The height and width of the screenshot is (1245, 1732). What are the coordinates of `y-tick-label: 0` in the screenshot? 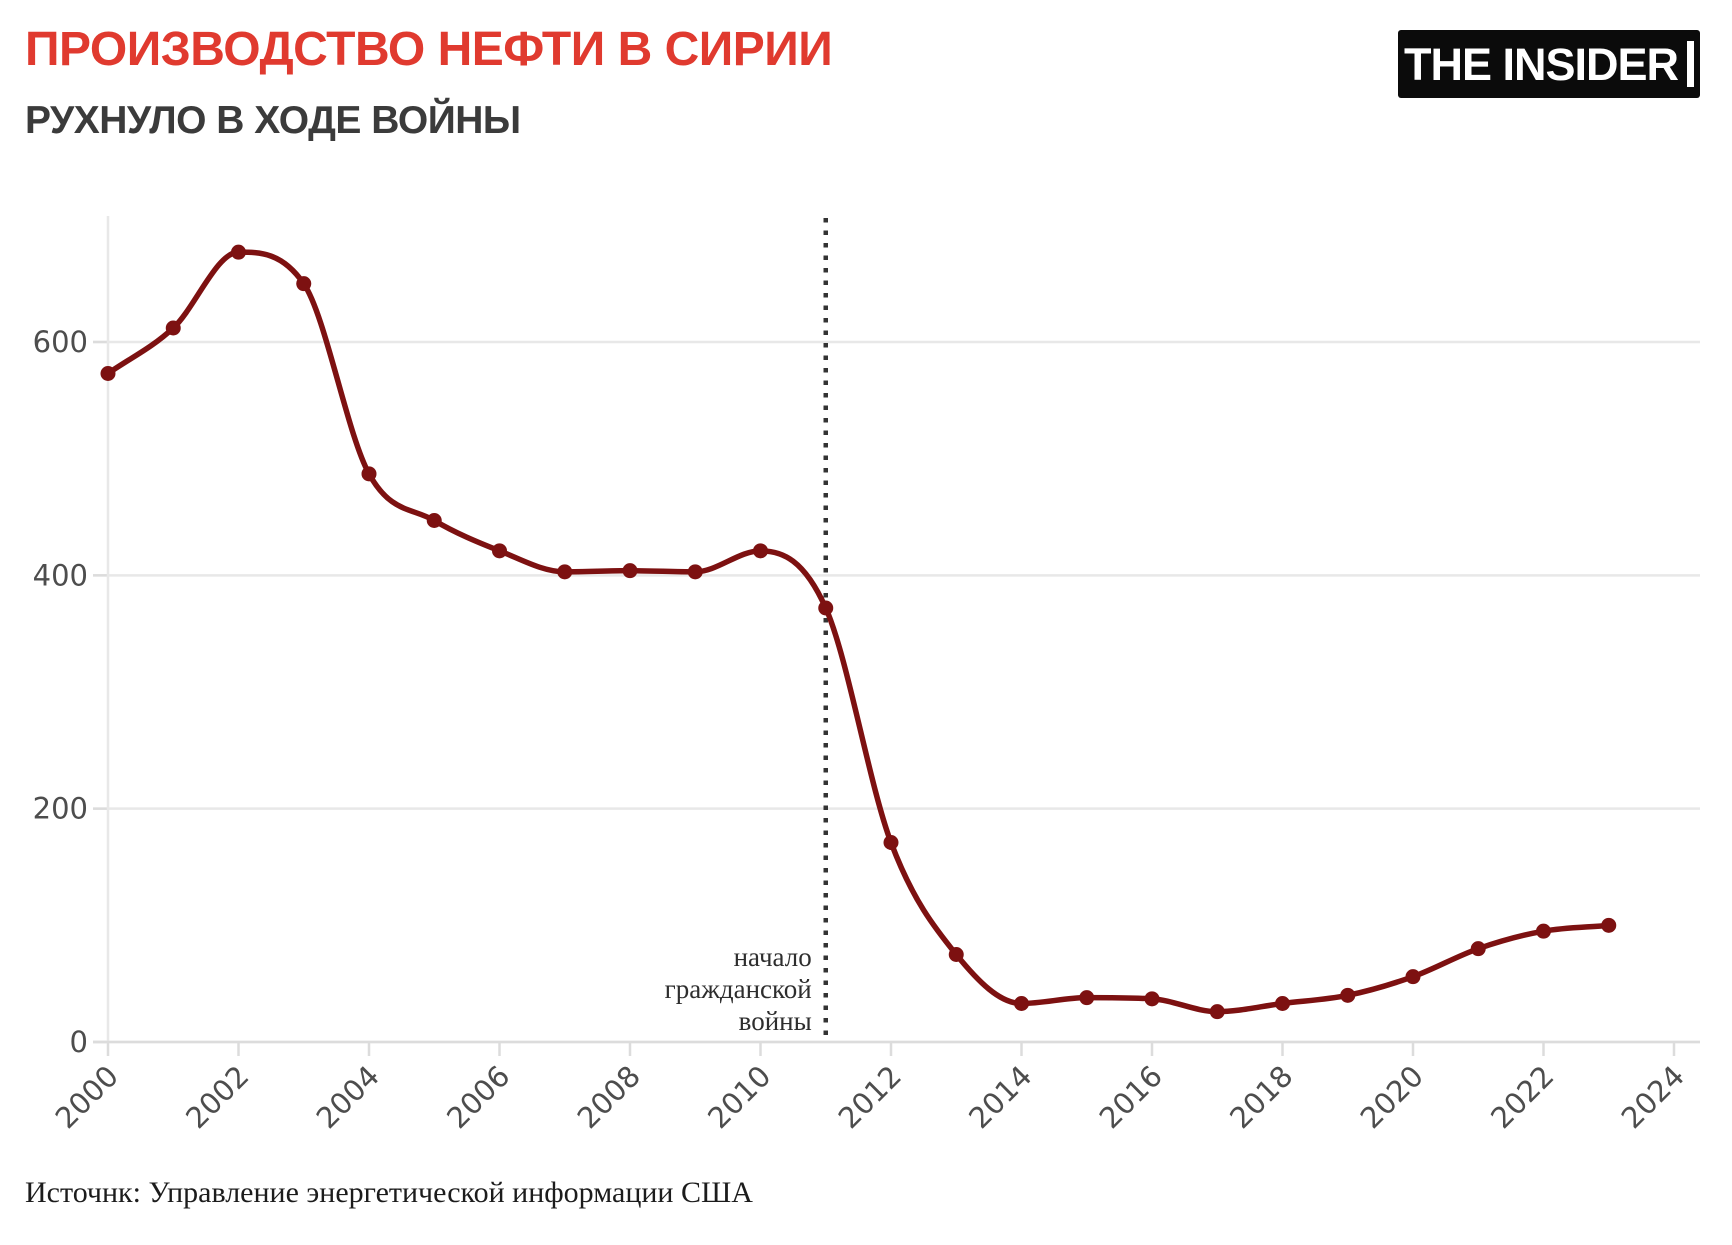 It's located at (79, 1042).